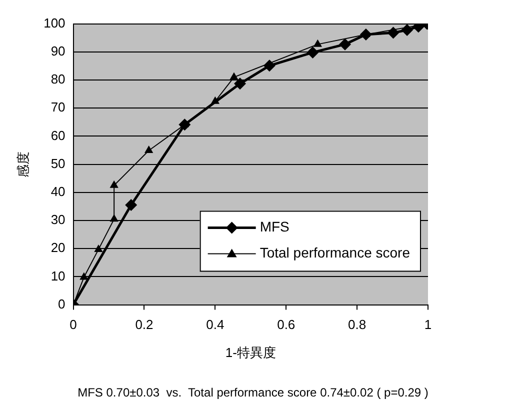 The height and width of the screenshot is (409, 506). What do you see at coordinates (335, 252) in the screenshot?
I see `legend-label: Total performance score` at bounding box center [335, 252].